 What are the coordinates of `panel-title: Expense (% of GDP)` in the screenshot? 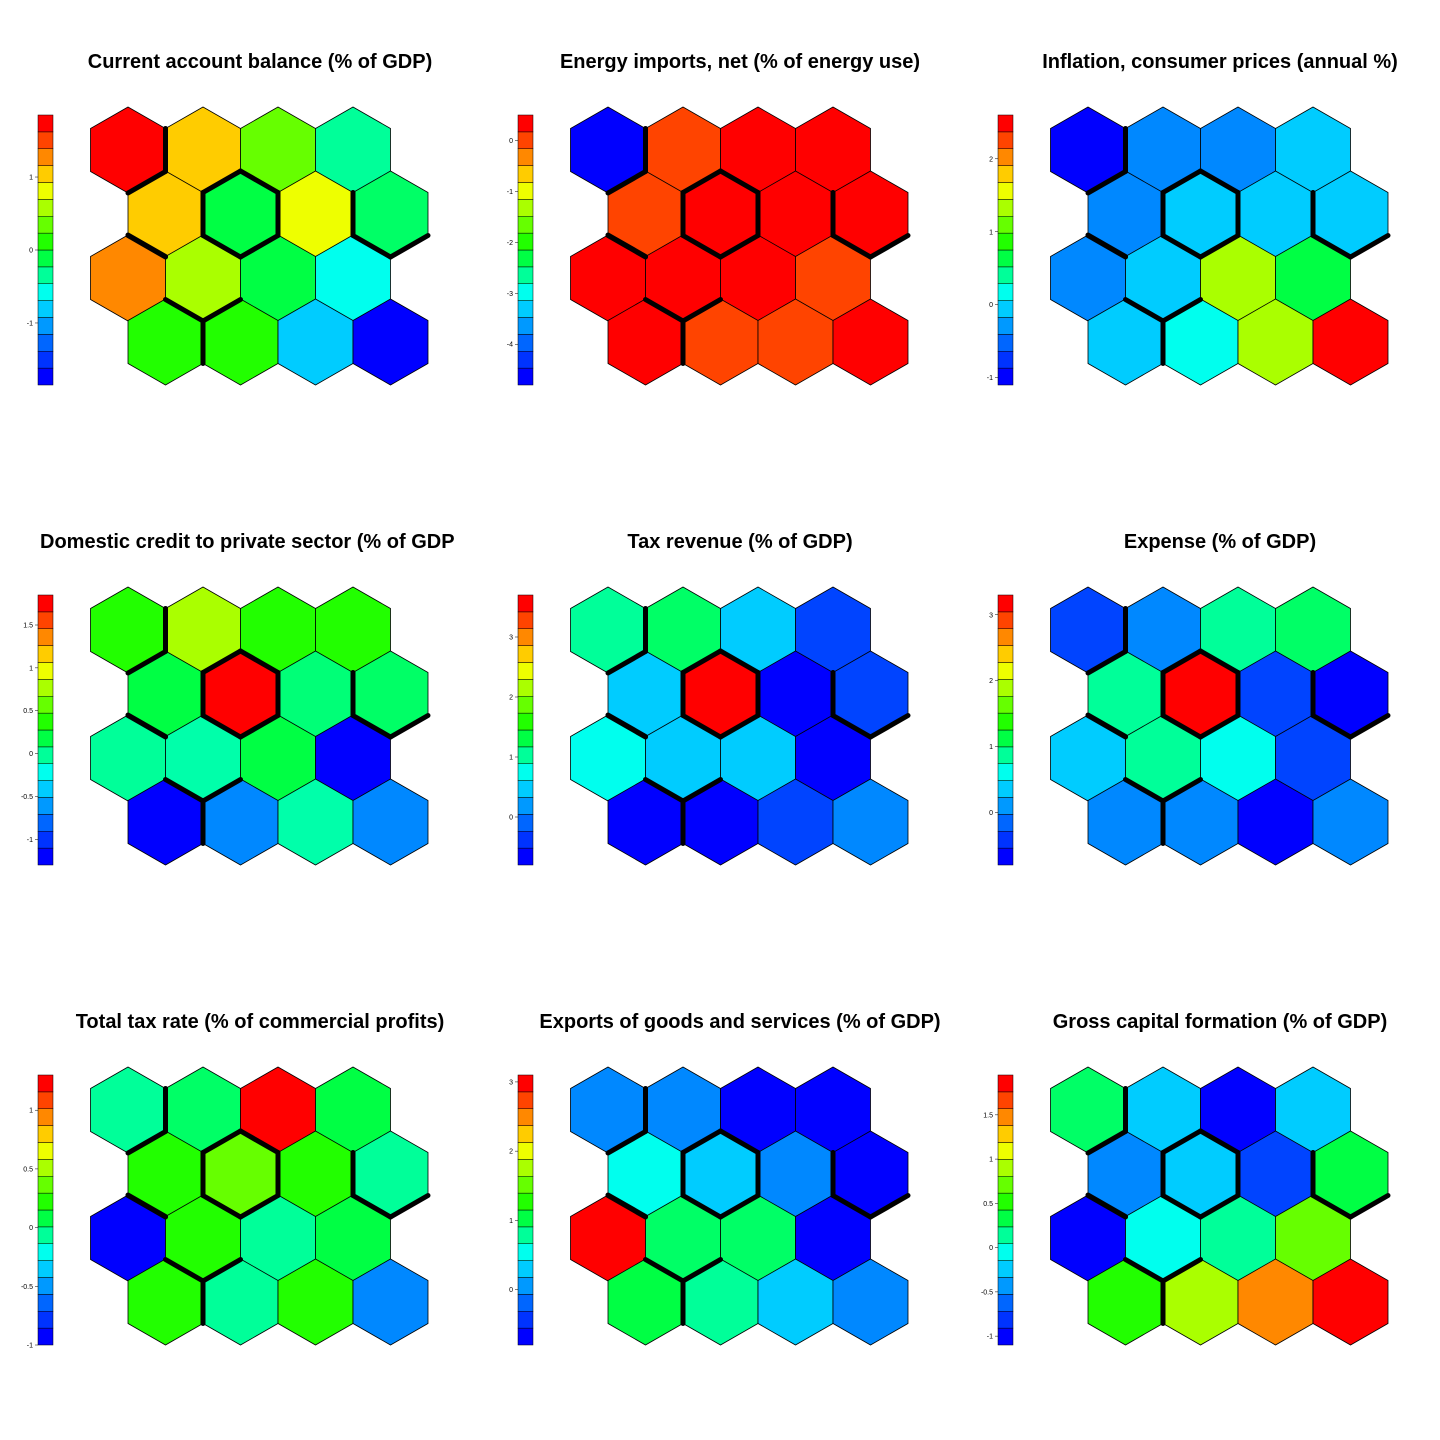 It's located at (1220, 542).